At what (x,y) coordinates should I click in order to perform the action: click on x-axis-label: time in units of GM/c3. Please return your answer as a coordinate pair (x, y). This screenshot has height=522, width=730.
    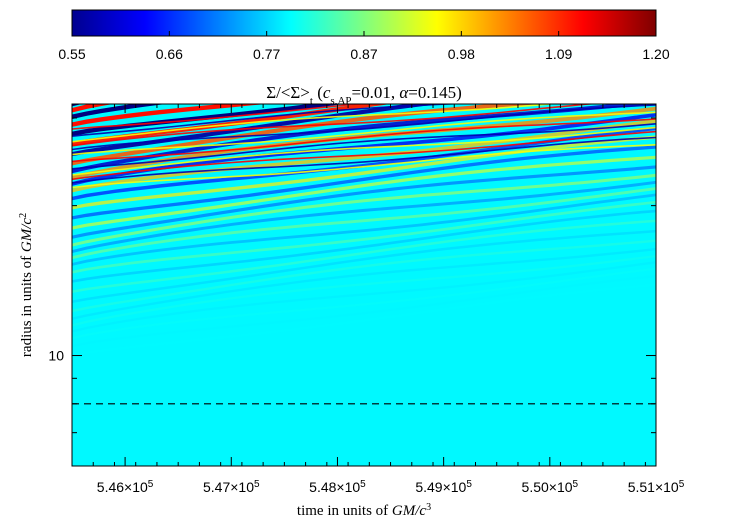
    Looking at the image, I should click on (364, 511).